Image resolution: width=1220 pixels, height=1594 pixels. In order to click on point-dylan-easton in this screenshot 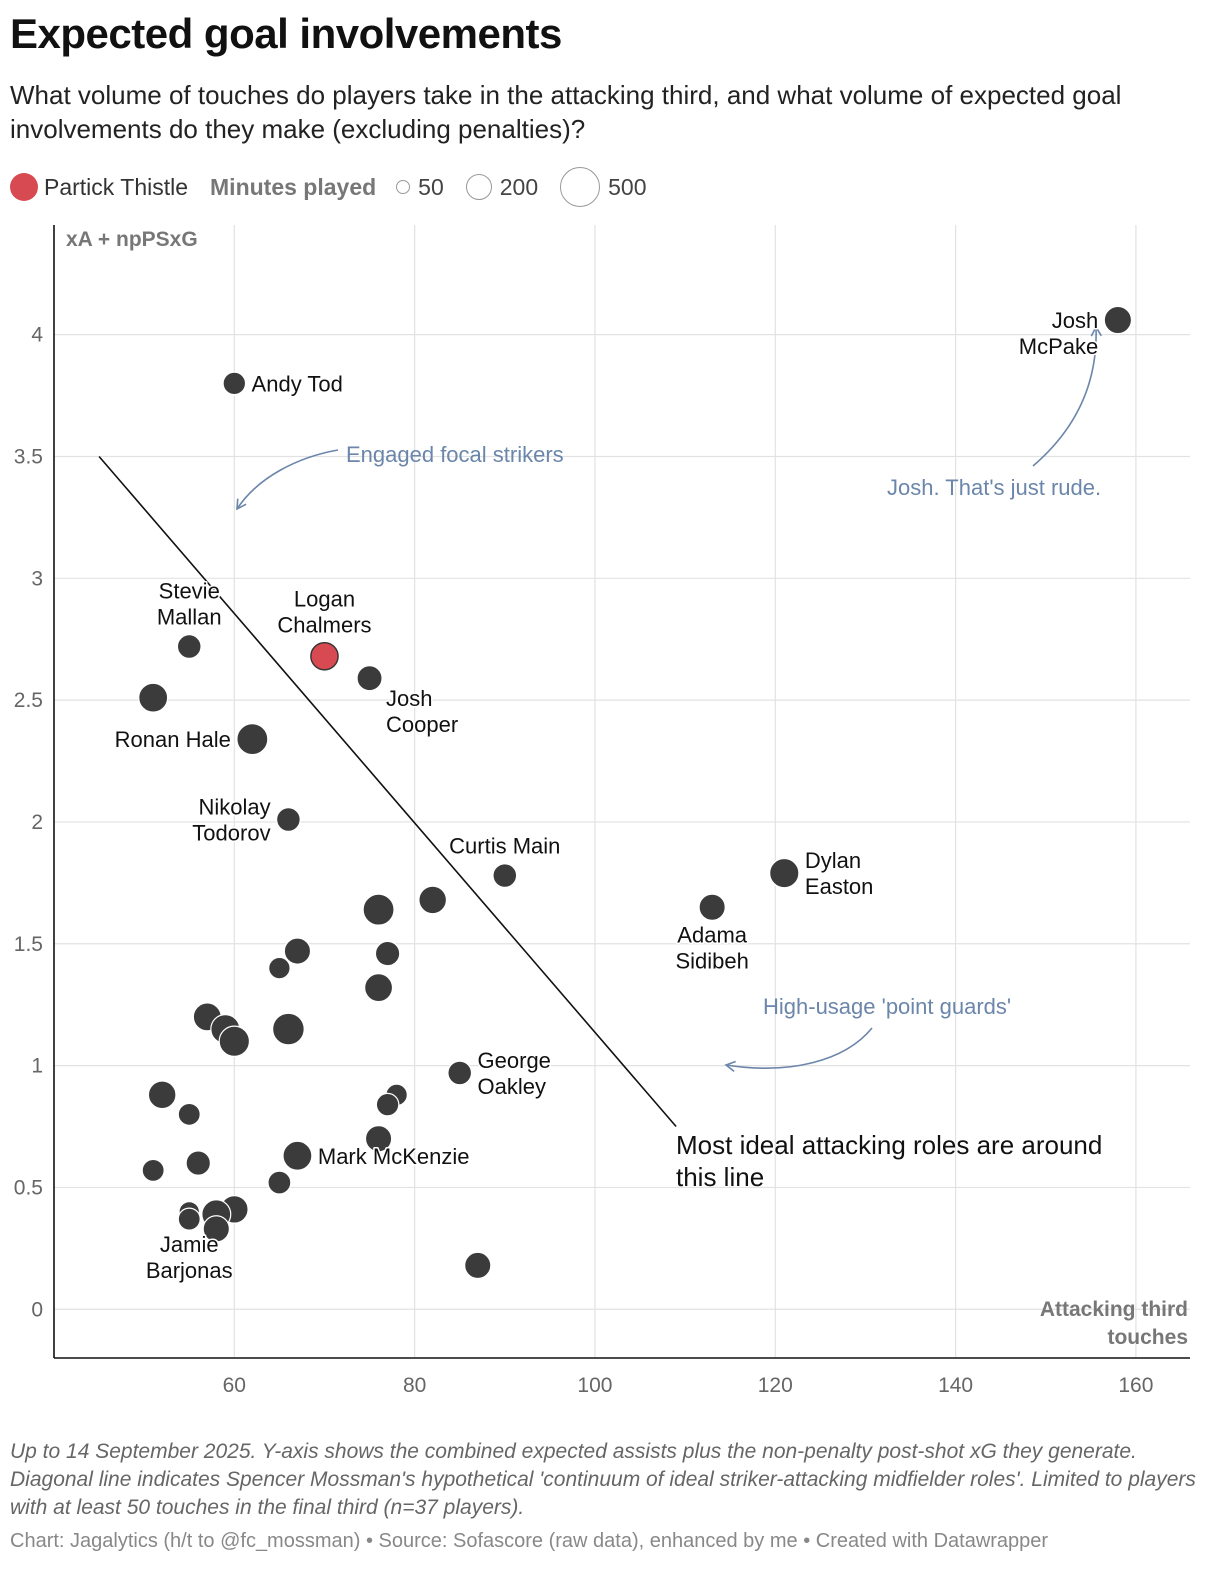, I will do `click(784, 873)`.